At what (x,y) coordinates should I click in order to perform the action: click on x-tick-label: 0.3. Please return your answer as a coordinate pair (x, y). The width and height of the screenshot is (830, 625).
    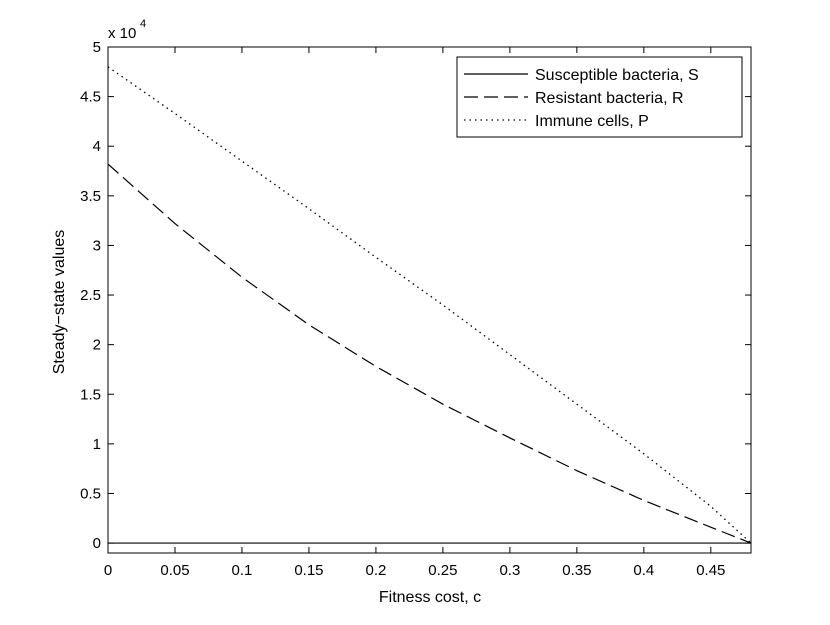
    Looking at the image, I should click on (509, 570).